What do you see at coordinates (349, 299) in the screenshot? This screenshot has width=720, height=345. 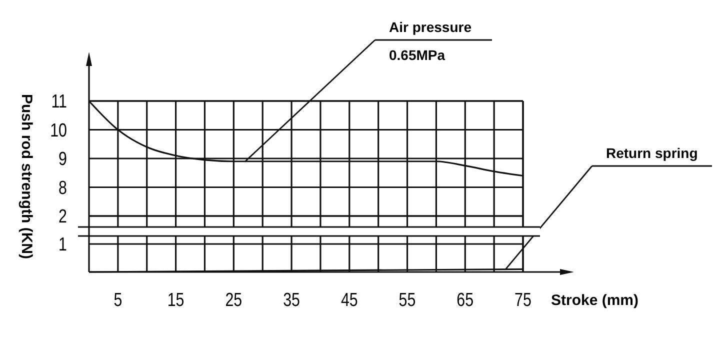 I see `x-tick-label: 45` at bounding box center [349, 299].